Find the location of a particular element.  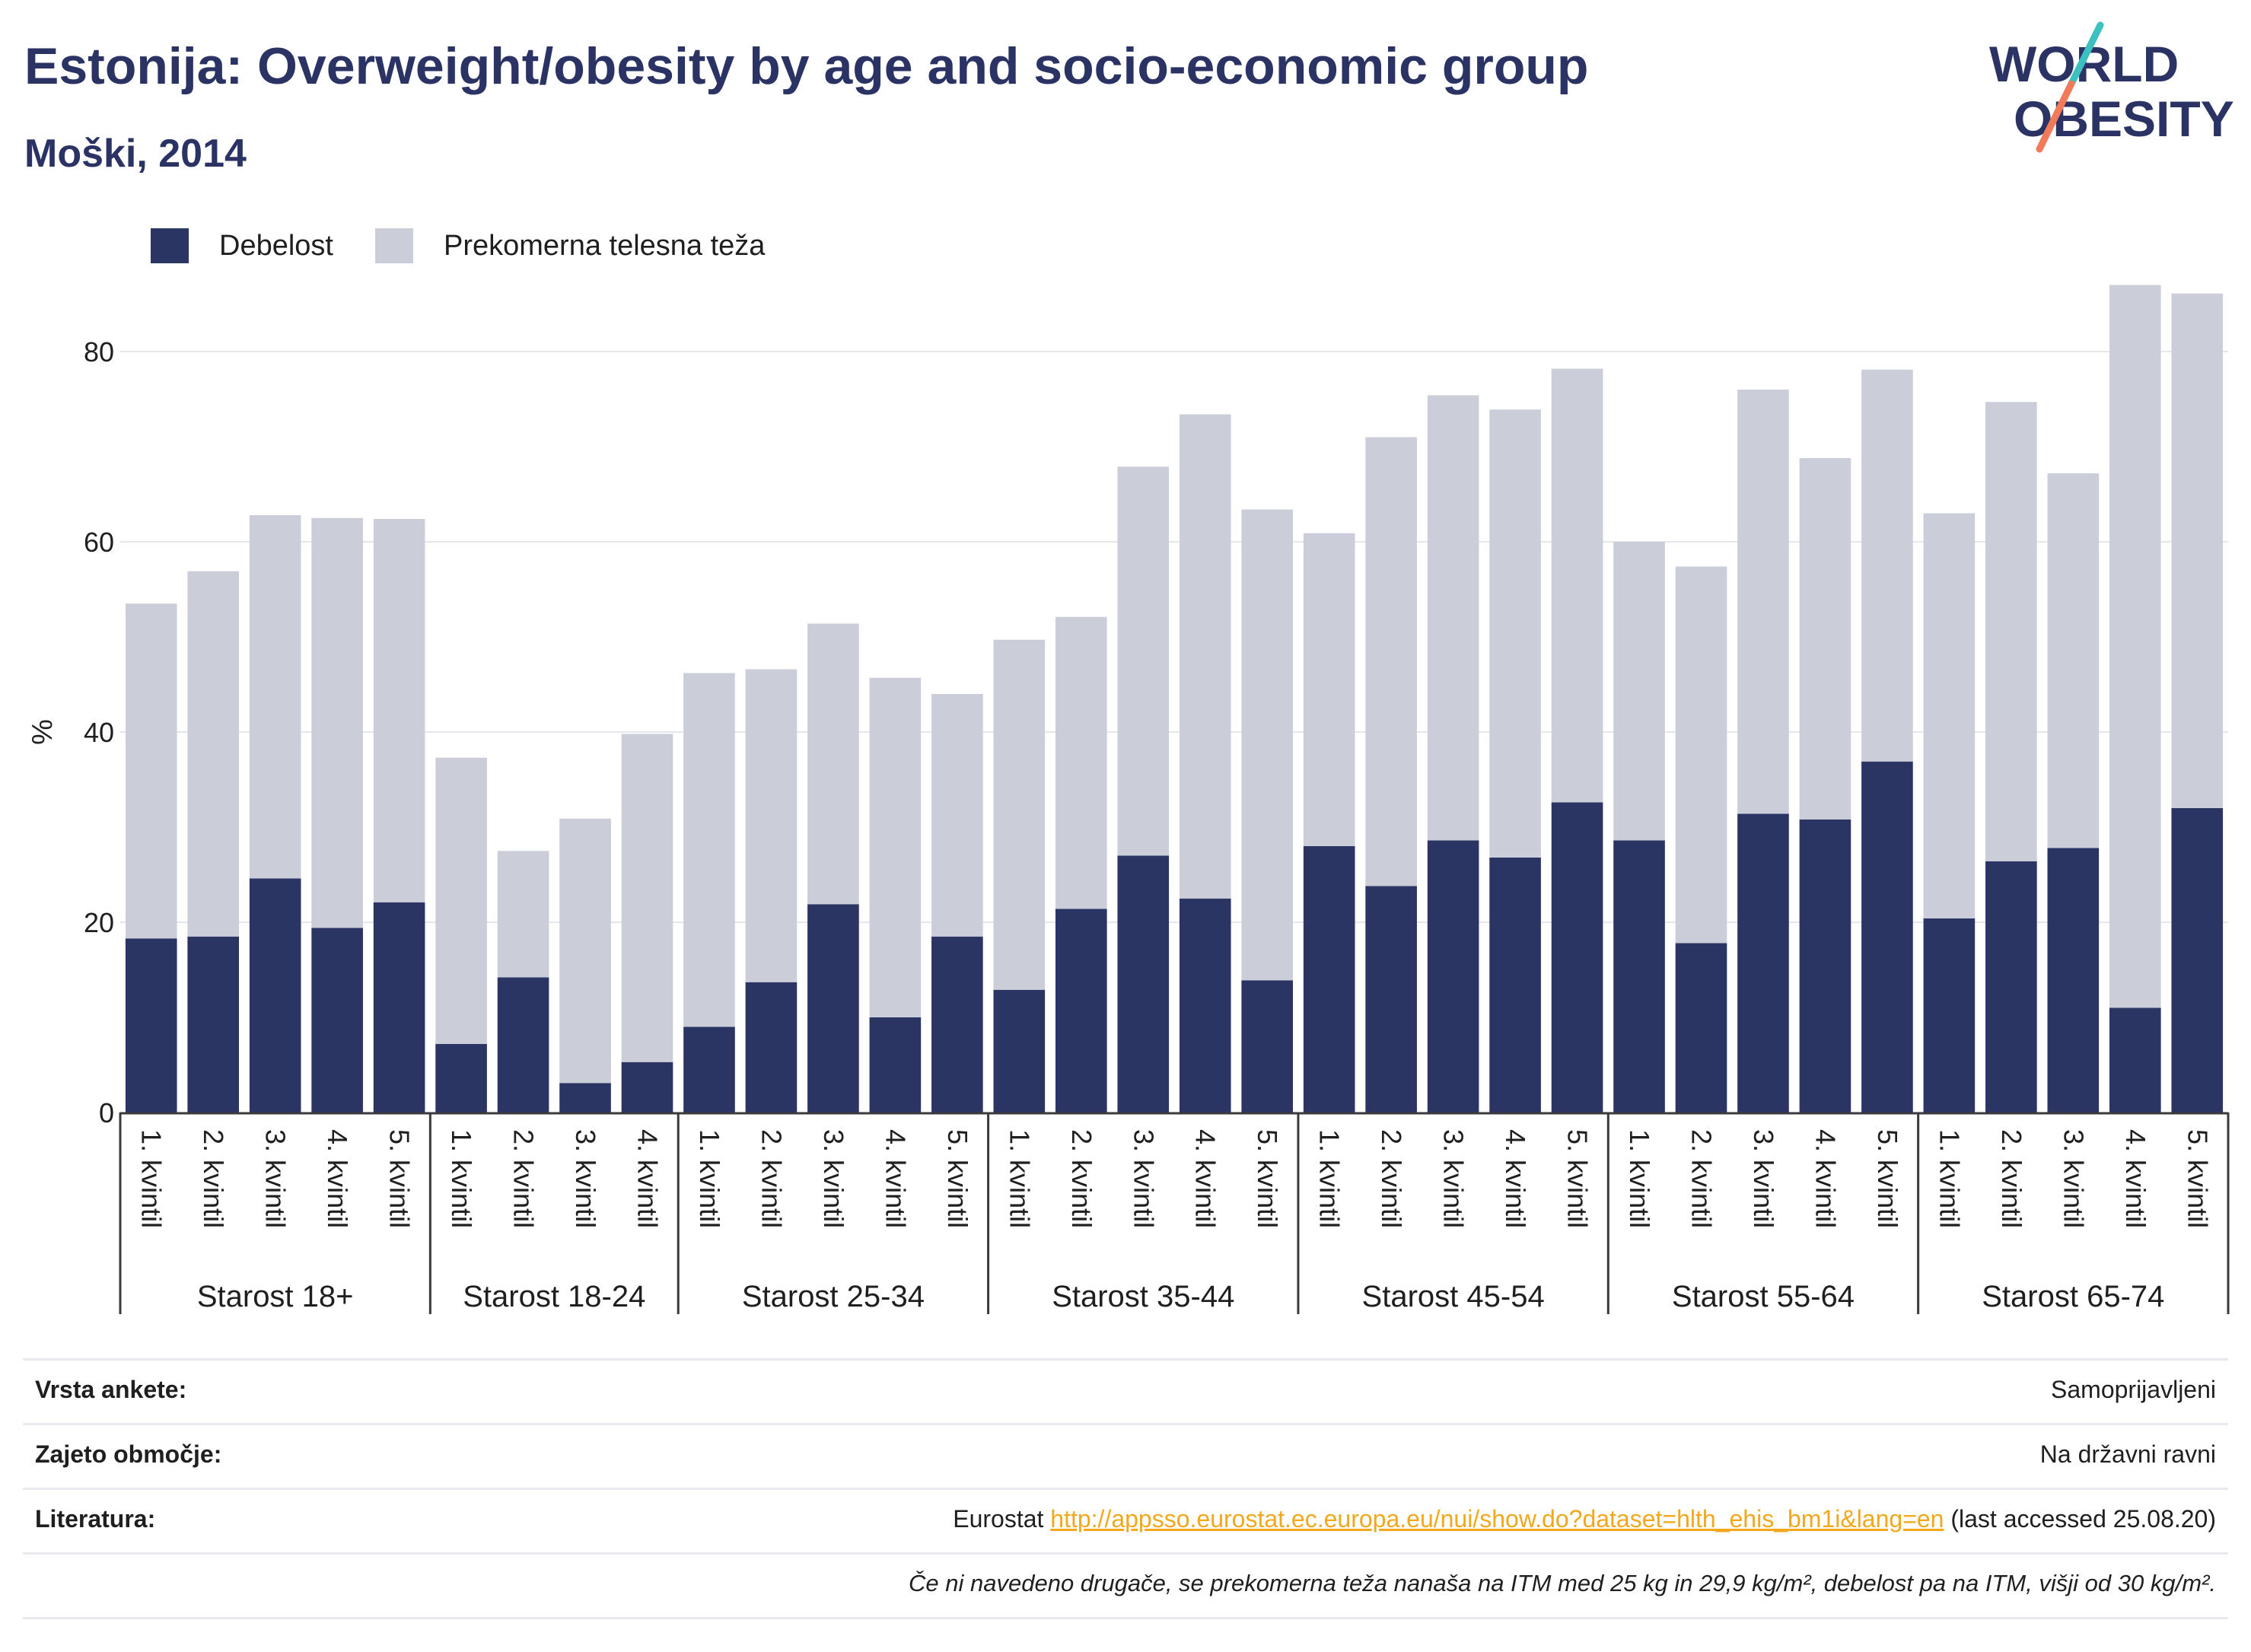

coverage-value: Na državni ravni is located at coordinates (2127, 1454).